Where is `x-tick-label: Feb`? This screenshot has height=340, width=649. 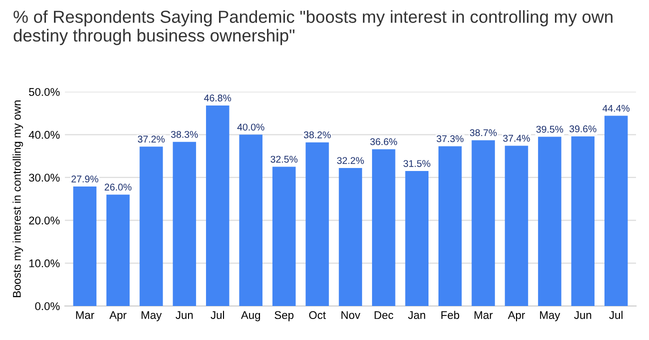
x-tick-label: Feb is located at coordinates (450, 315).